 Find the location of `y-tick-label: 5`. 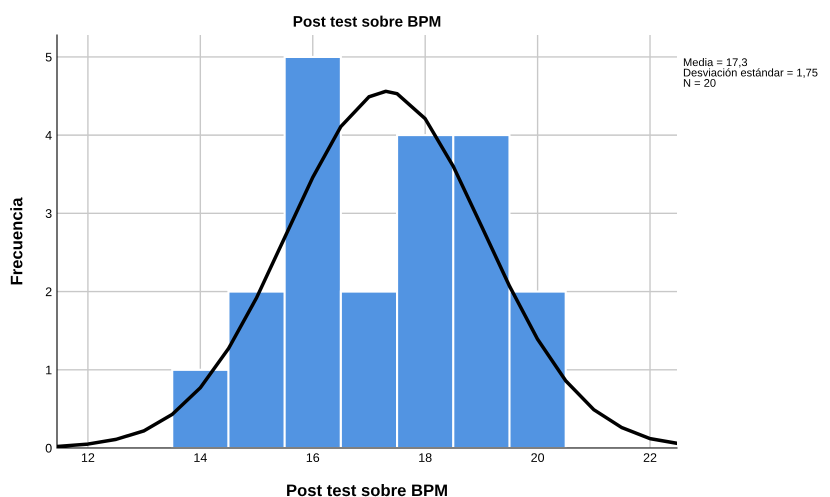

y-tick-label: 5 is located at coordinates (49, 57).